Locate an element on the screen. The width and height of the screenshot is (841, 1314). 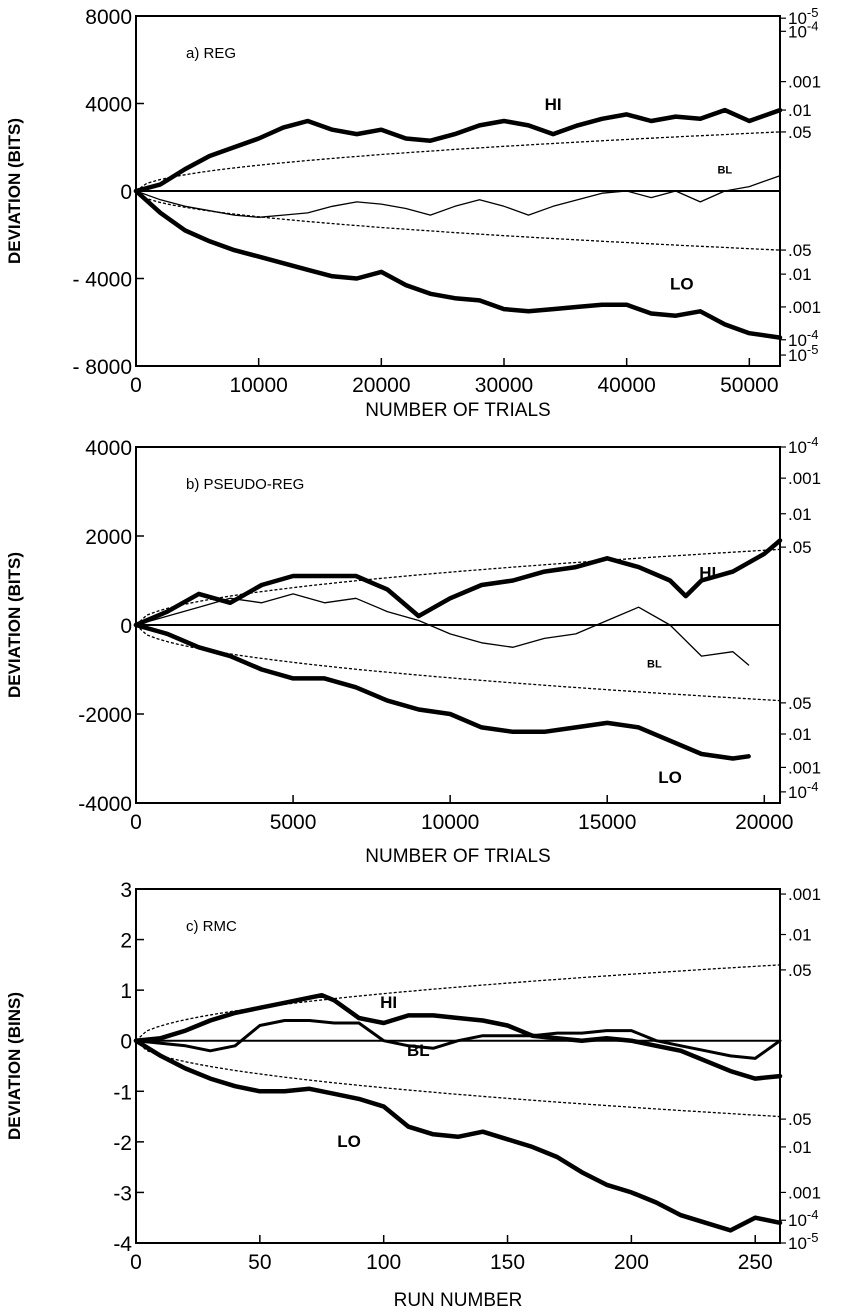
lower-probability-envelope is located at coordinates (458, 220).